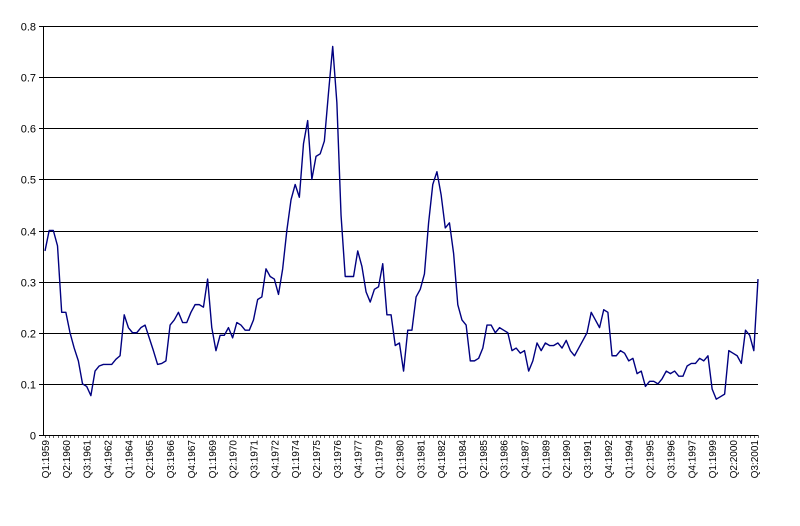  Describe the element at coordinates (28, 28) in the screenshot. I see `y-tick-label: 0.8` at that location.